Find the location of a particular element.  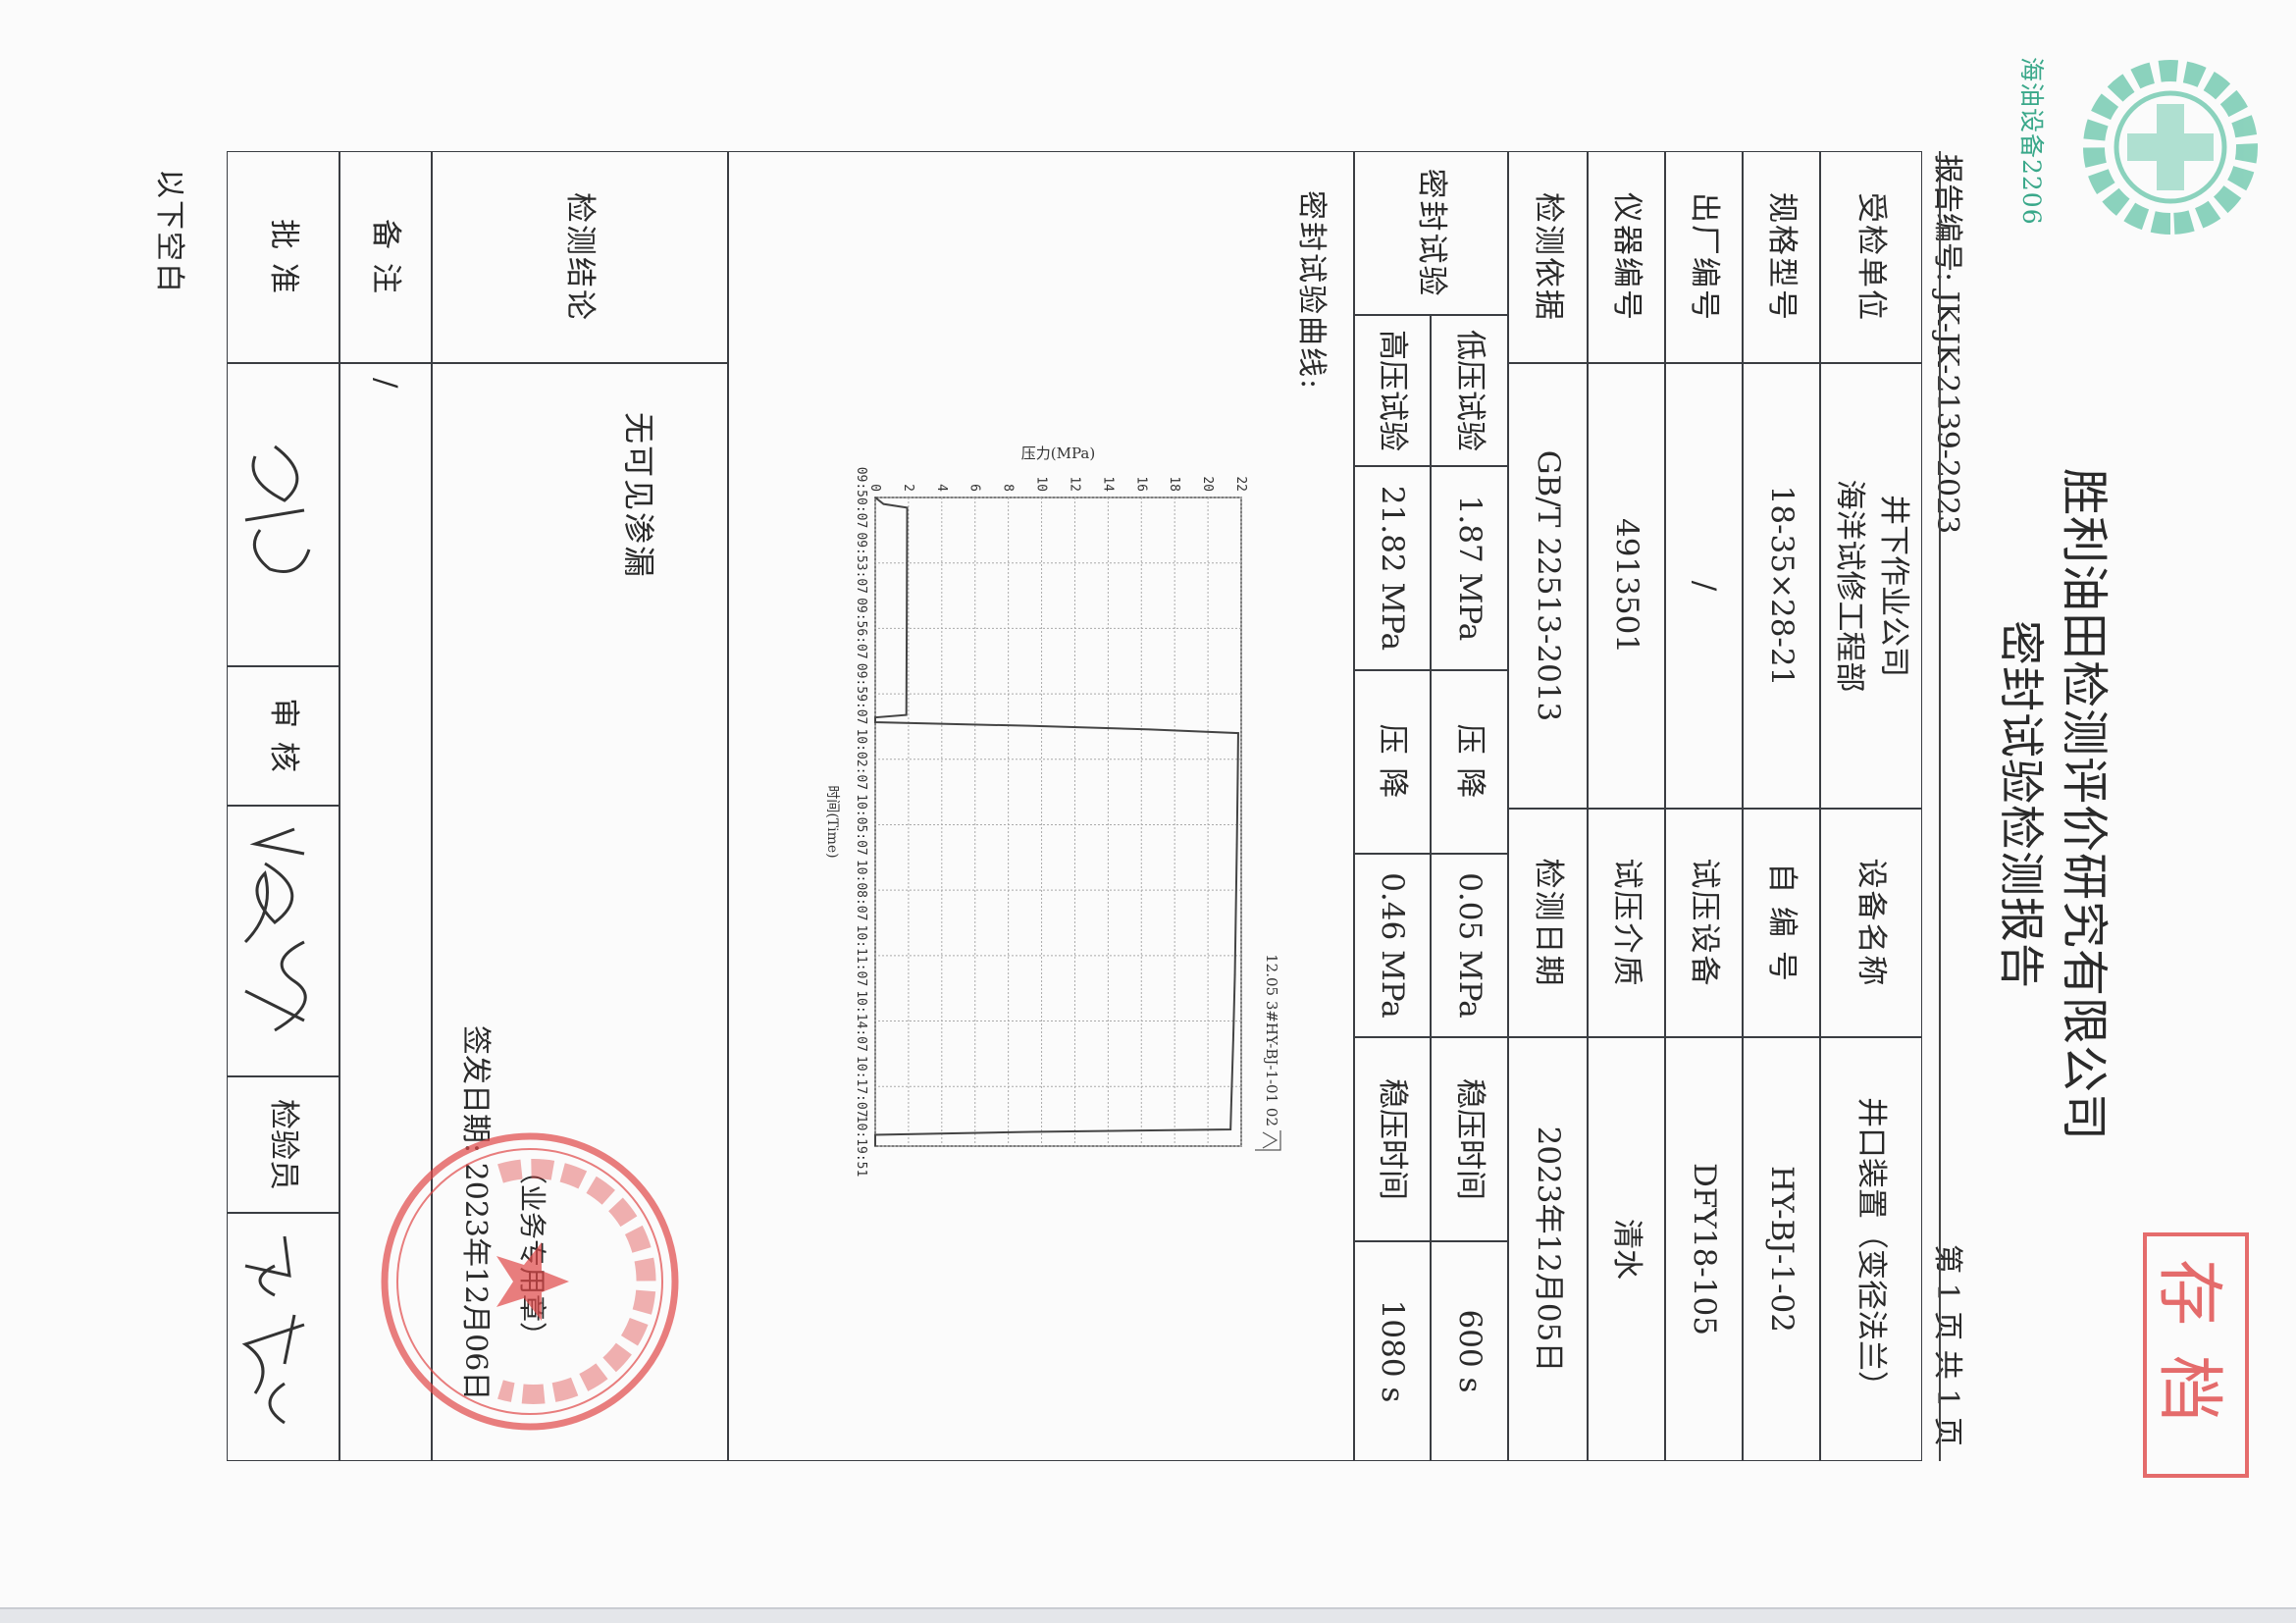

high-test-drop: 0.46 MPa is located at coordinates (1392, 945).